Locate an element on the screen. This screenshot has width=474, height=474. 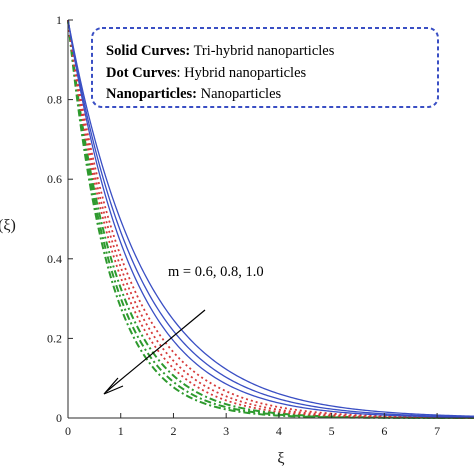
legend-entry-nano: Nanoparticles is located at coordinates (194, 94).